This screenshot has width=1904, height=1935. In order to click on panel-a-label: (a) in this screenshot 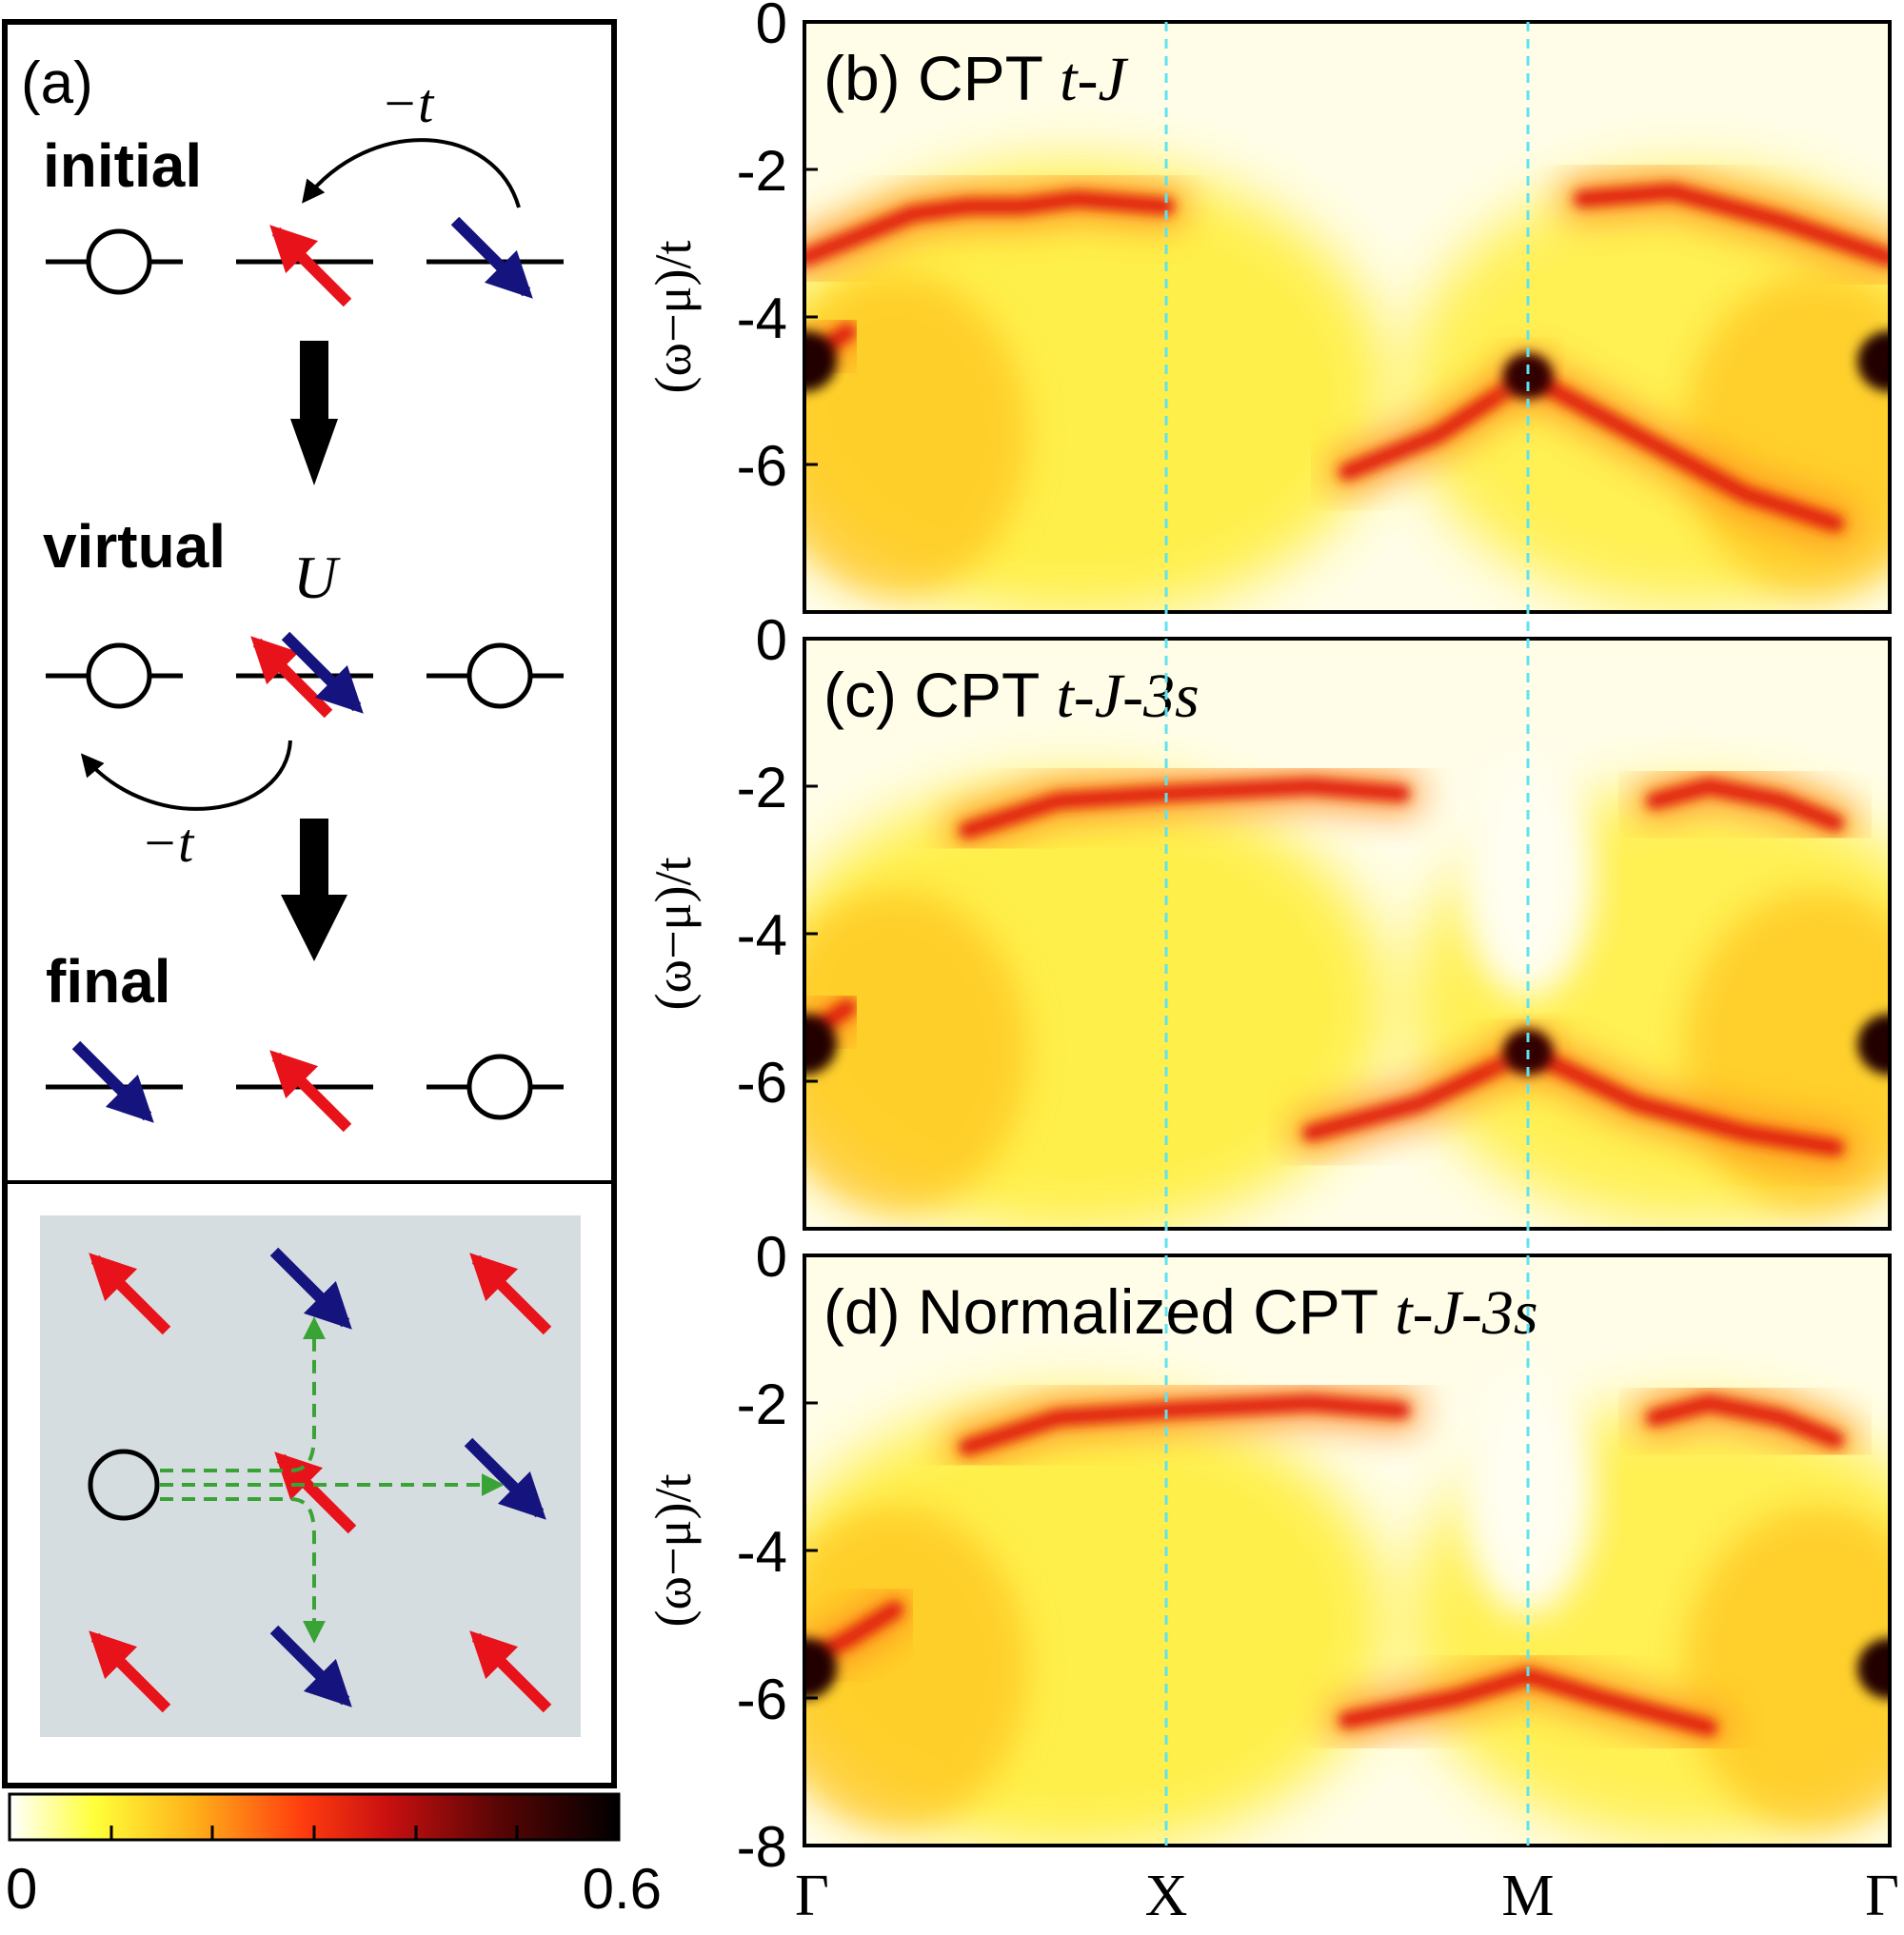, I will do `click(57, 83)`.